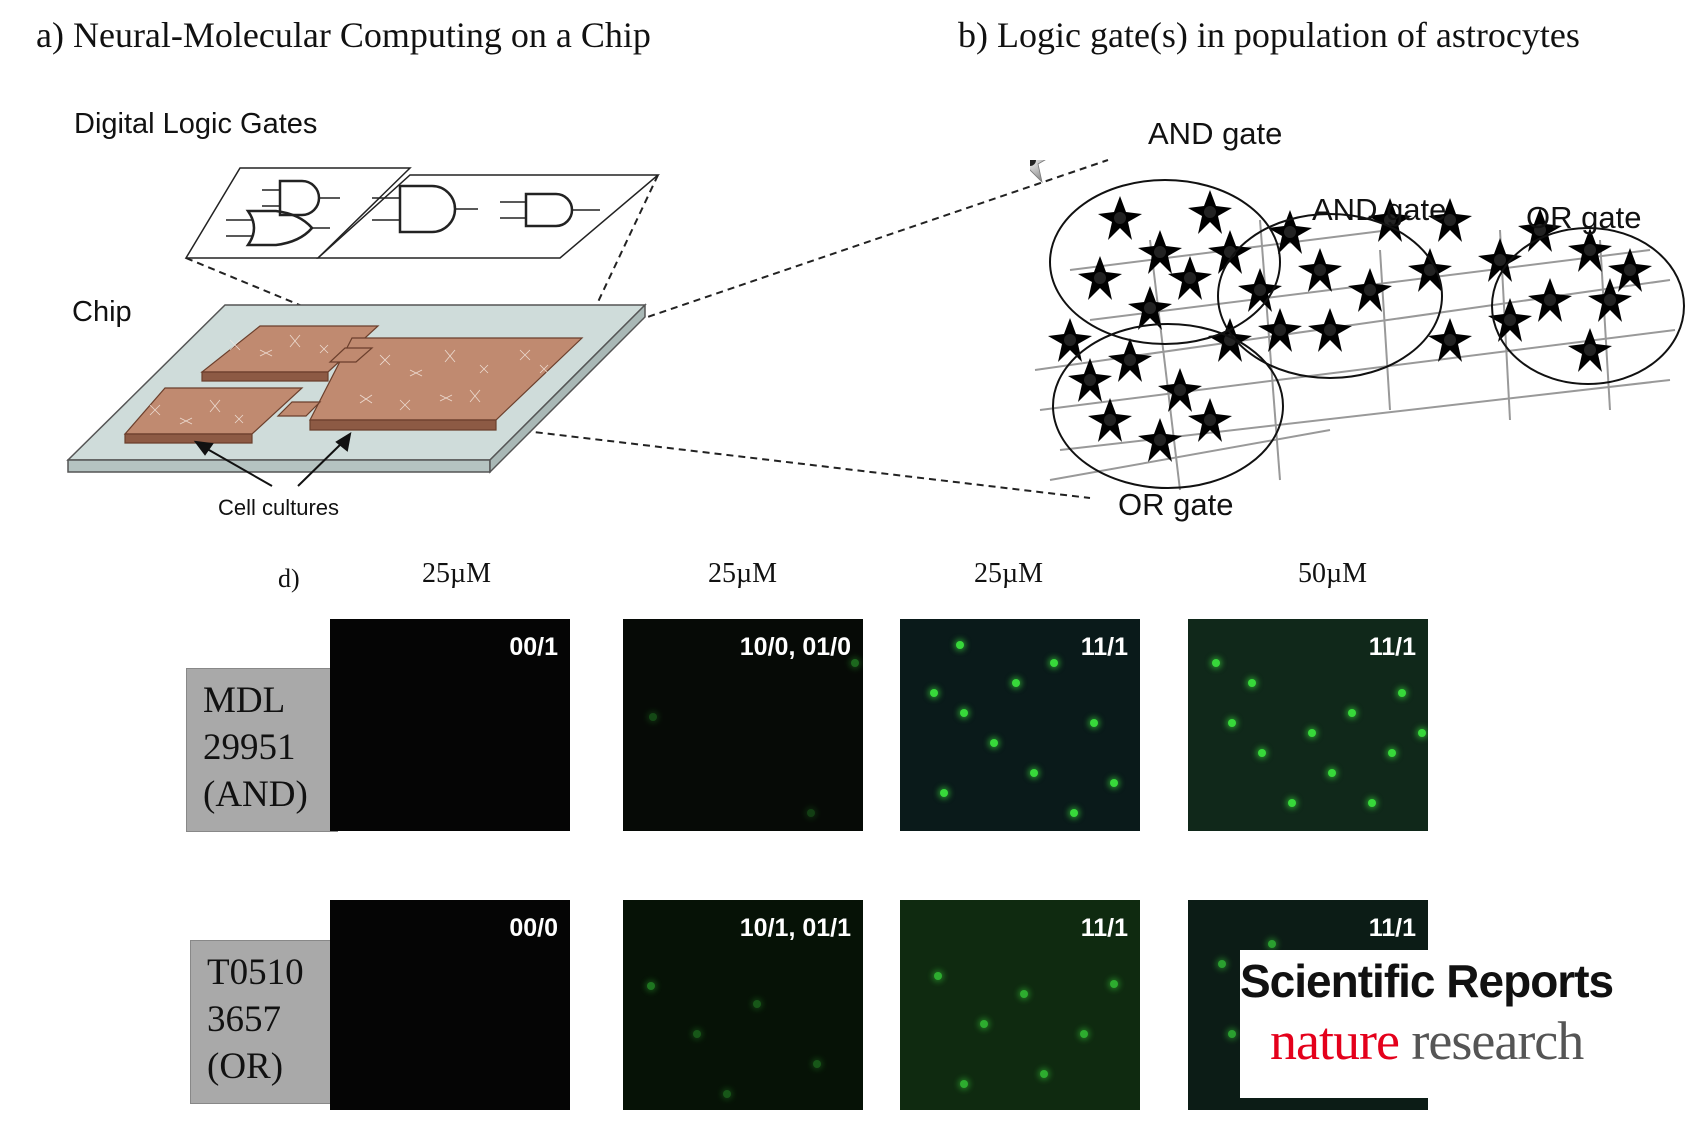 This screenshot has height=1125, width=1691. I want to click on micrograph-r2c2: 10/1, 01/1, so click(743, 1005).